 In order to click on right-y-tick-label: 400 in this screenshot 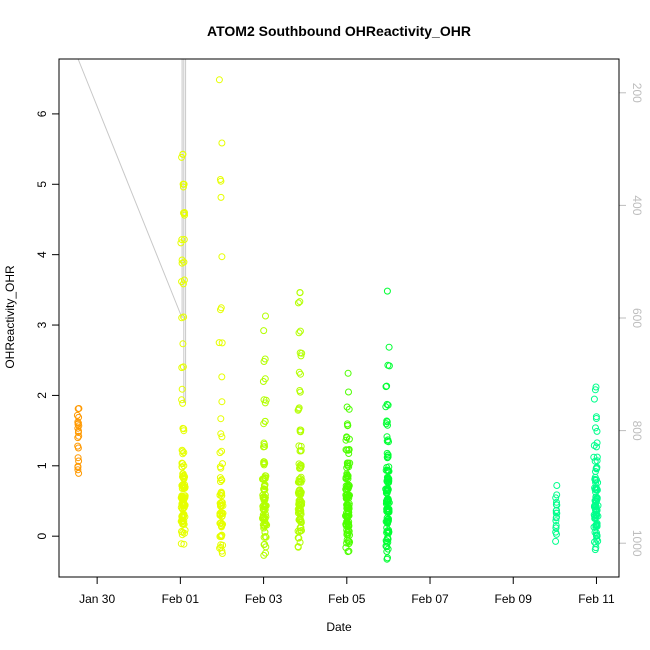, I will do `click(637, 205)`.